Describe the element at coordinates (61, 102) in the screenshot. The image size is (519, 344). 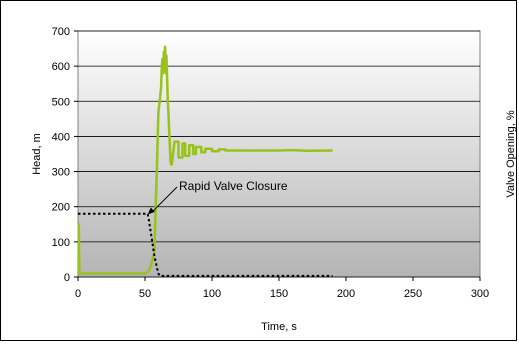
I see `y-tick-label: 500` at that location.